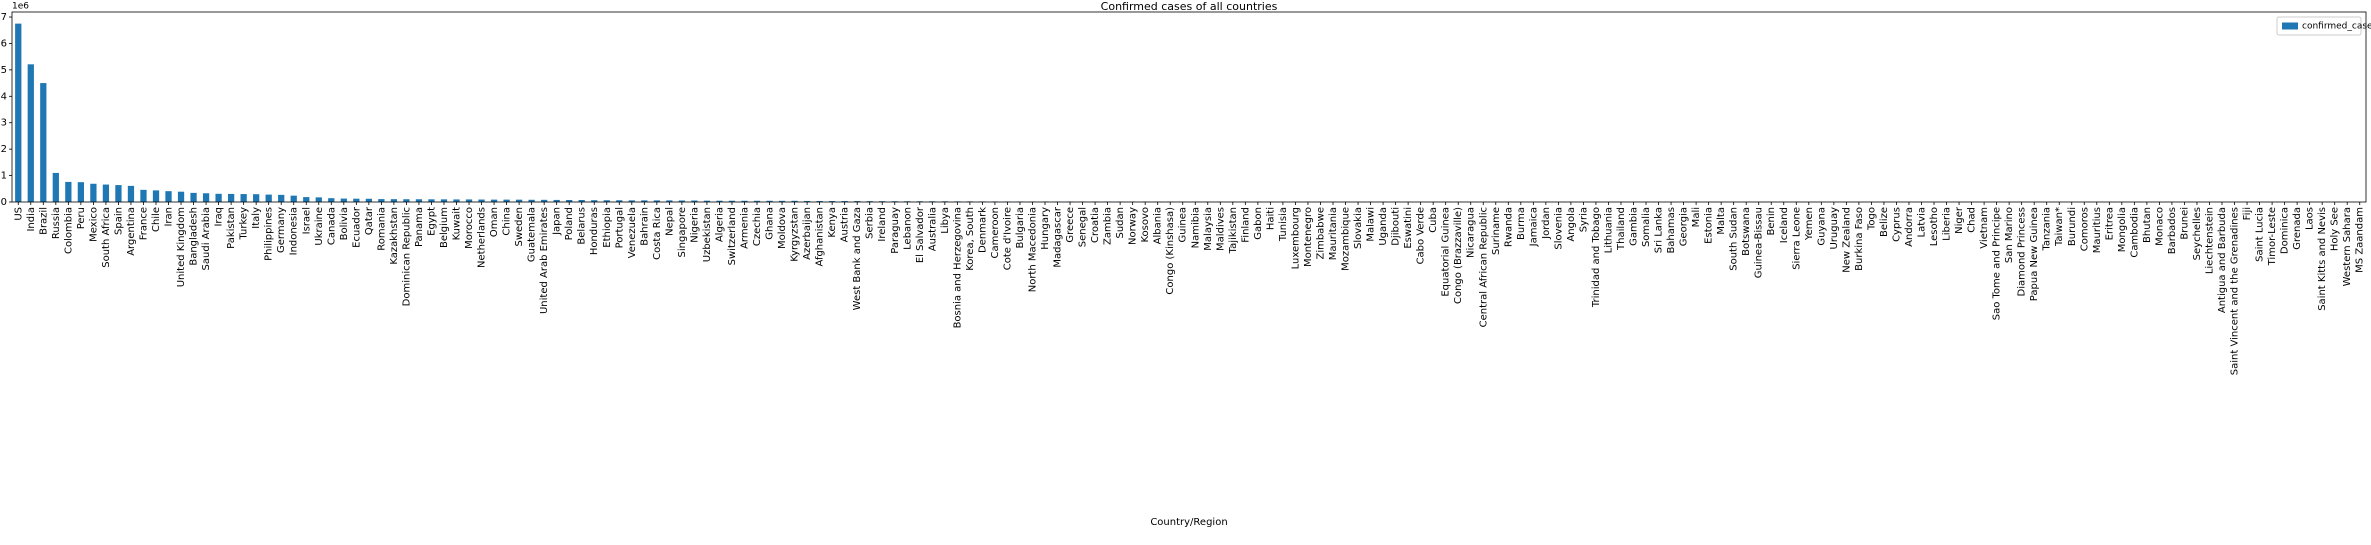  What do you see at coordinates (143, 223) in the screenshot?
I see `x-tick-label: France` at bounding box center [143, 223].